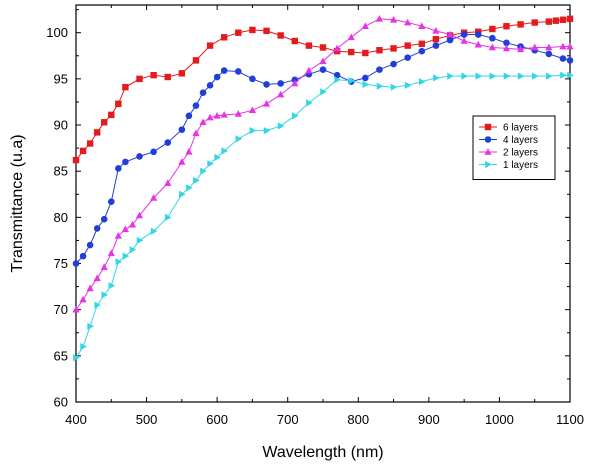 This screenshot has width=589, height=470. I want to click on y-tick-label: 65, so click(61, 355).